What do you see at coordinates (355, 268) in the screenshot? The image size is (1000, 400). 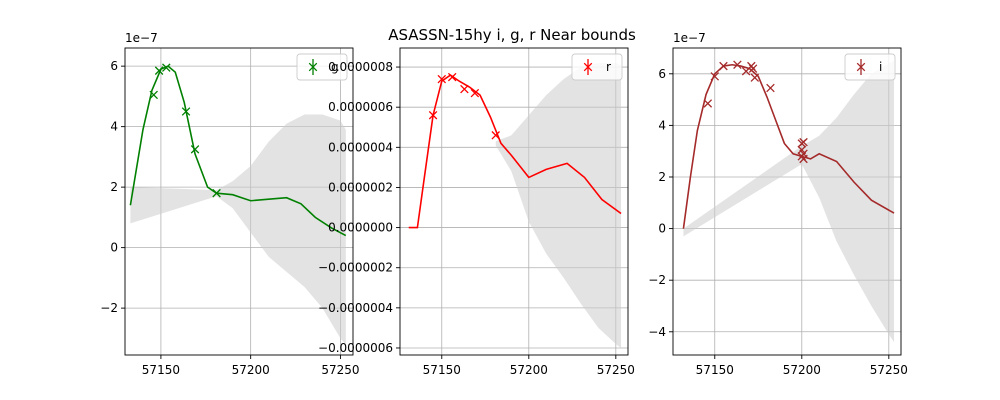 I see `y-tick-label: −0.0000002` at bounding box center [355, 268].